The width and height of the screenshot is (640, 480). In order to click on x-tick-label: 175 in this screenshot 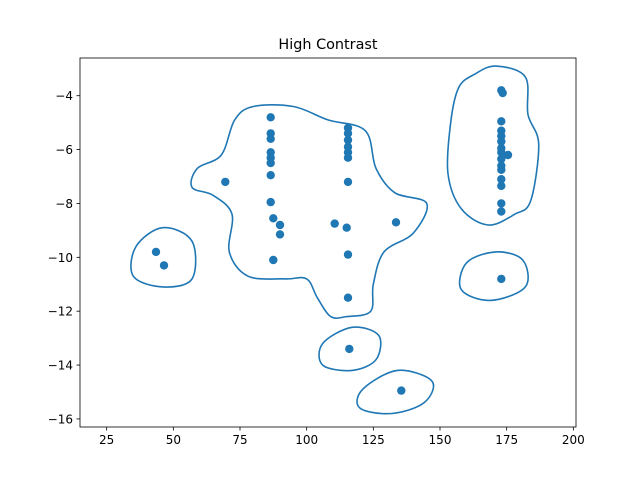, I will do `click(506, 440)`.